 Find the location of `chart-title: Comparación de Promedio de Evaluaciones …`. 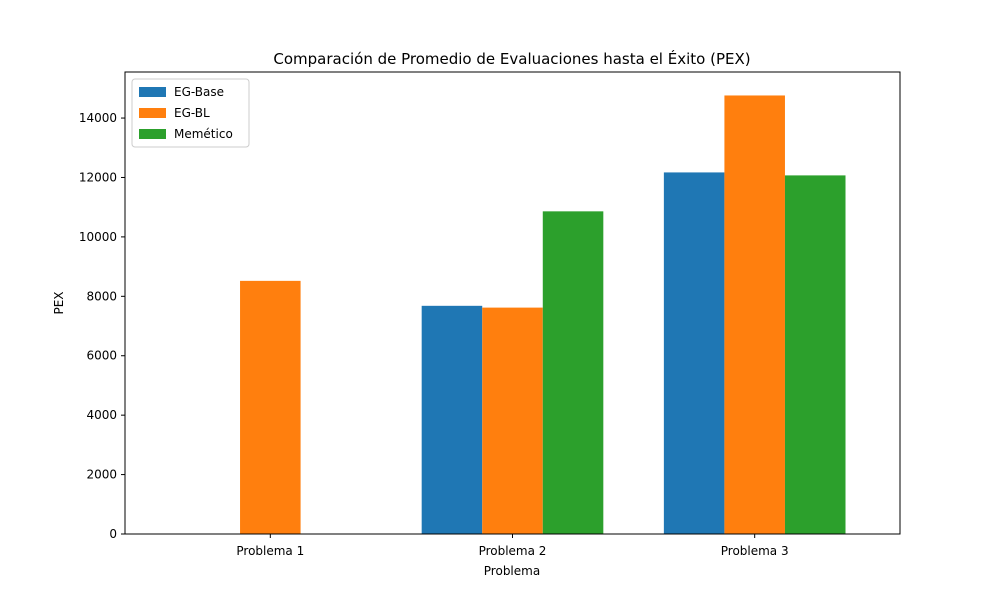

chart-title: Comparación de Promedio de Evaluaciones … is located at coordinates (511, 58).